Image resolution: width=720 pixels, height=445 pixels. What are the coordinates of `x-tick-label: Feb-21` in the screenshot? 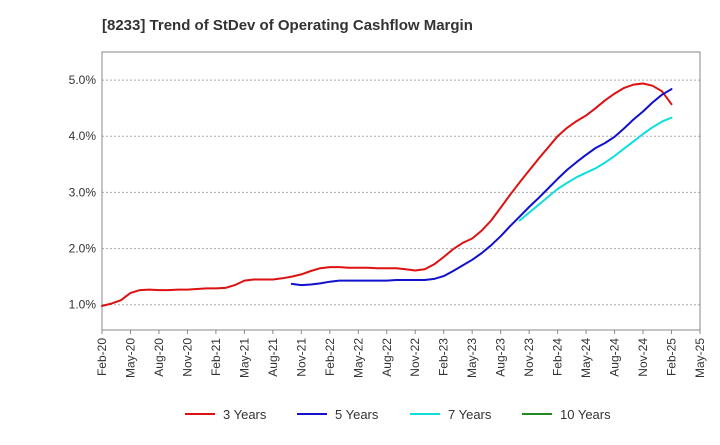 It's located at (216, 357).